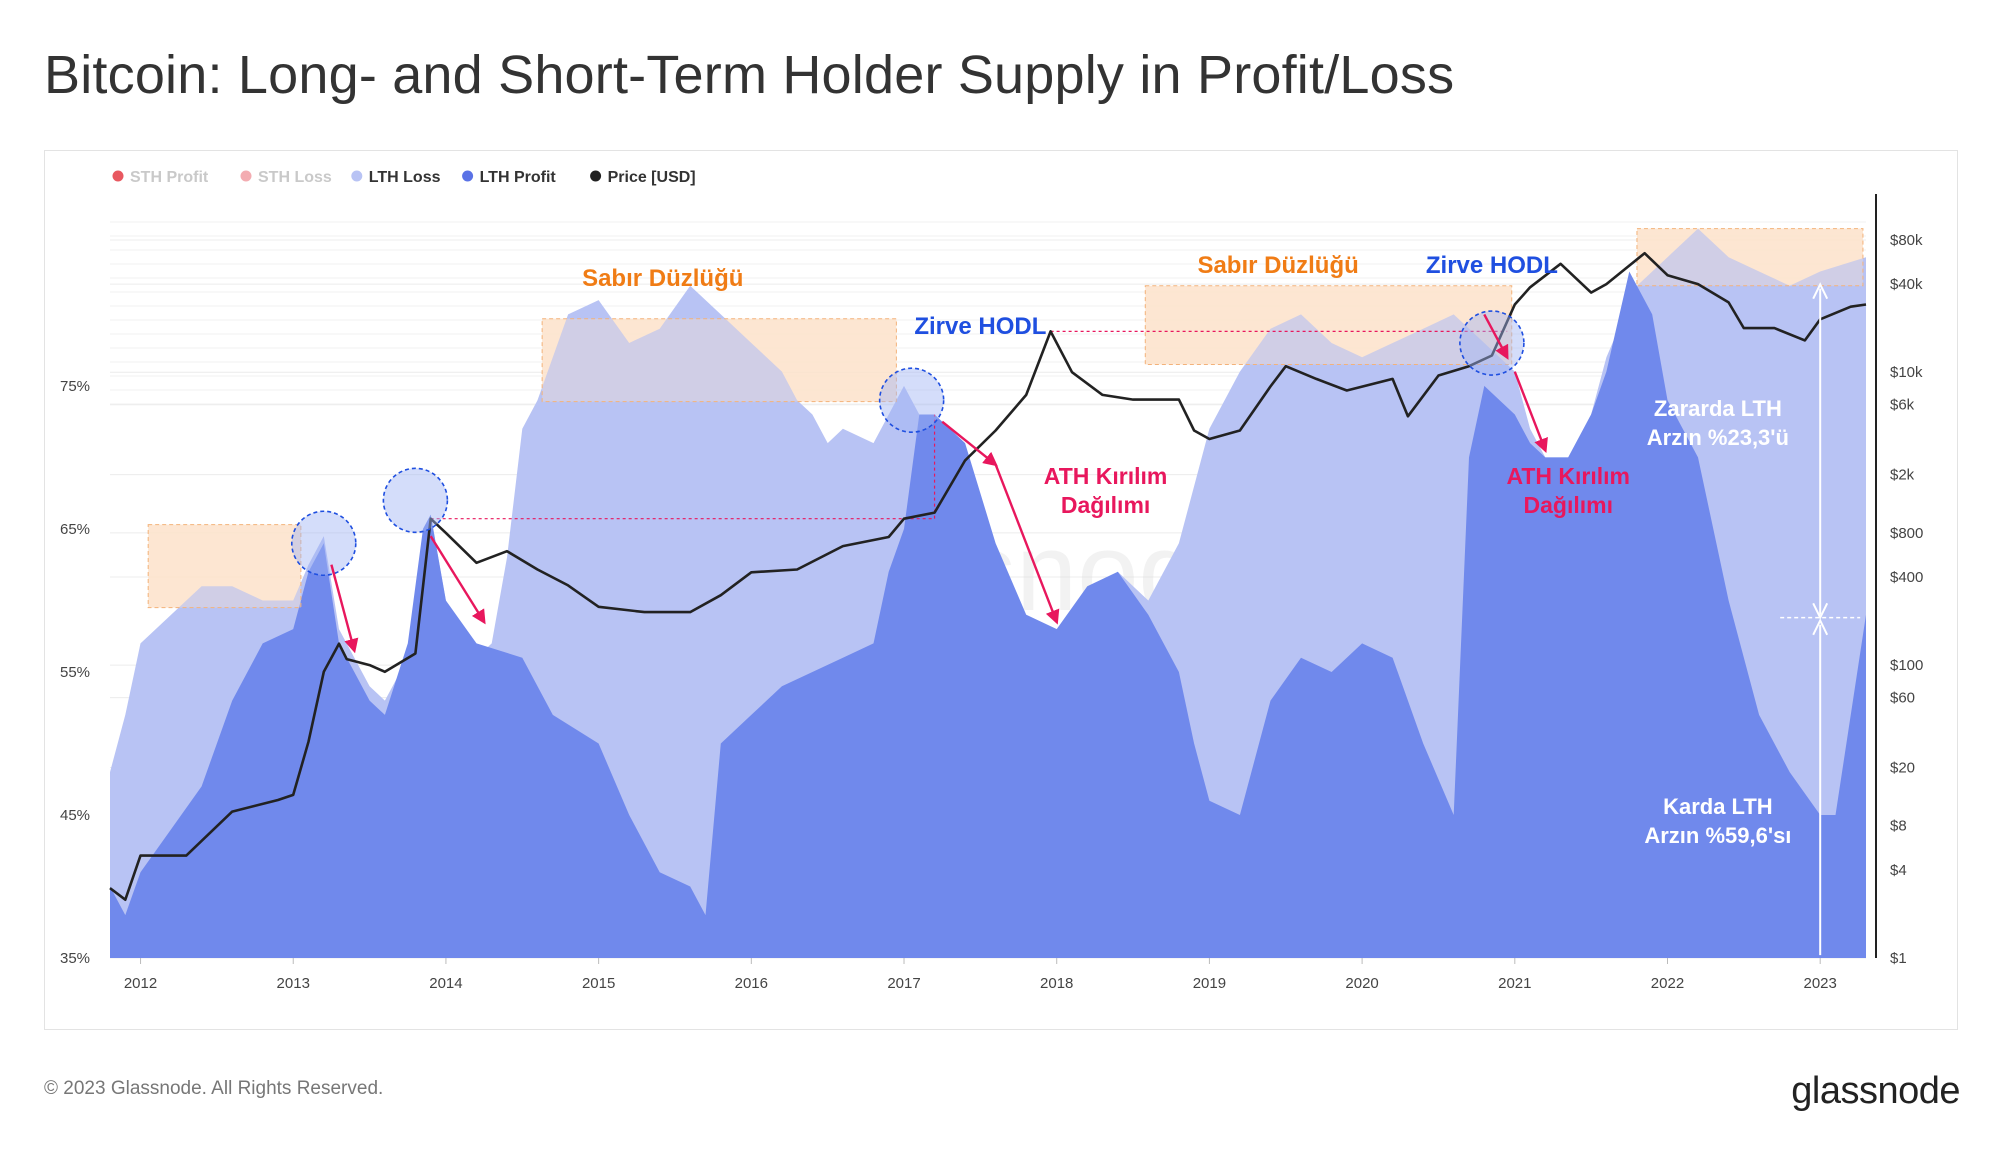 This screenshot has width=2000, height=1152. I want to click on x-tick-label-4: 2016, so click(751, 983).